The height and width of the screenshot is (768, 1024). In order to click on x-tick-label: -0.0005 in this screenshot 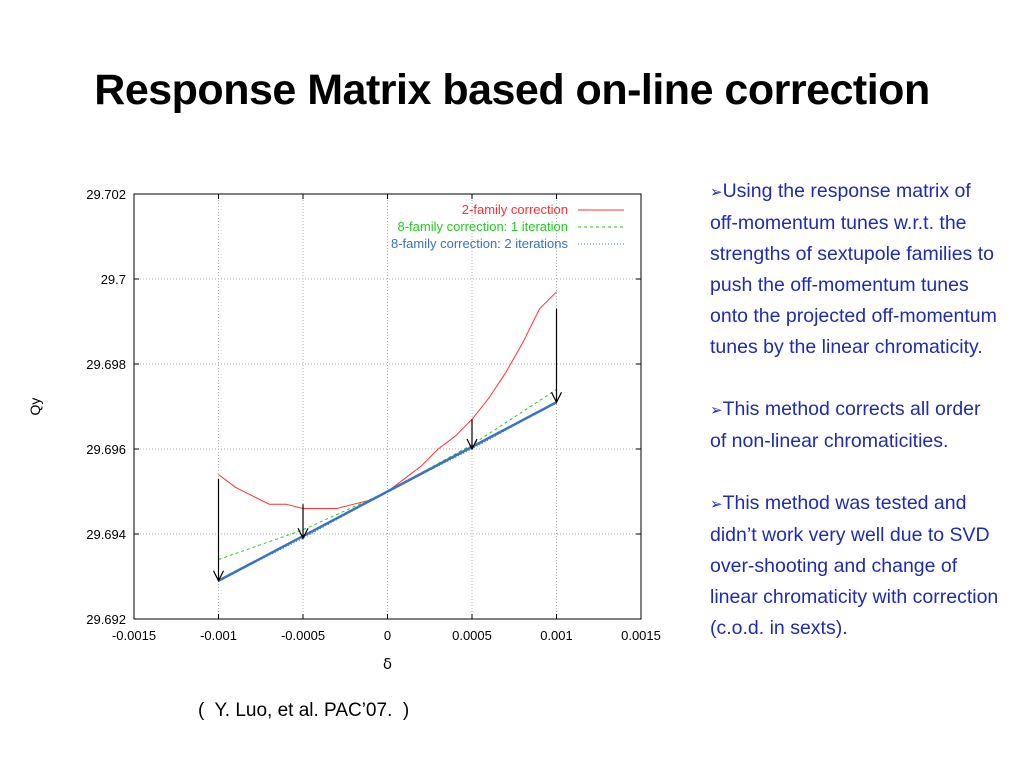, I will do `click(303, 635)`.